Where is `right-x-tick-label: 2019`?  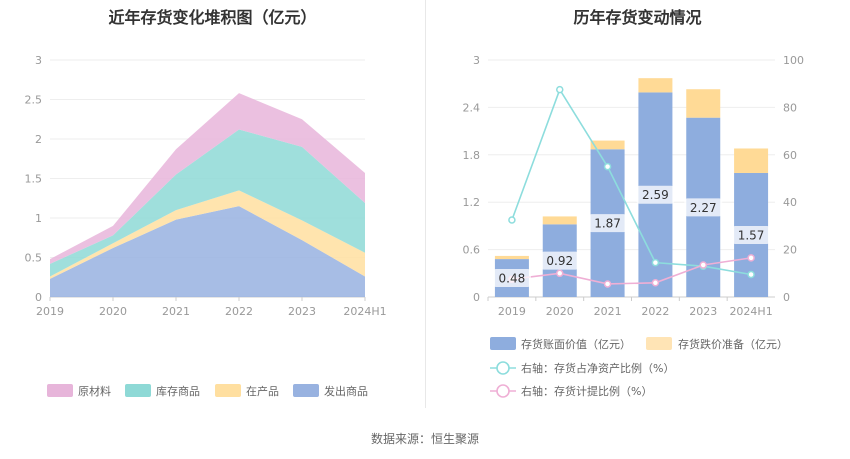 right-x-tick-label: 2019 is located at coordinates (512, 311).